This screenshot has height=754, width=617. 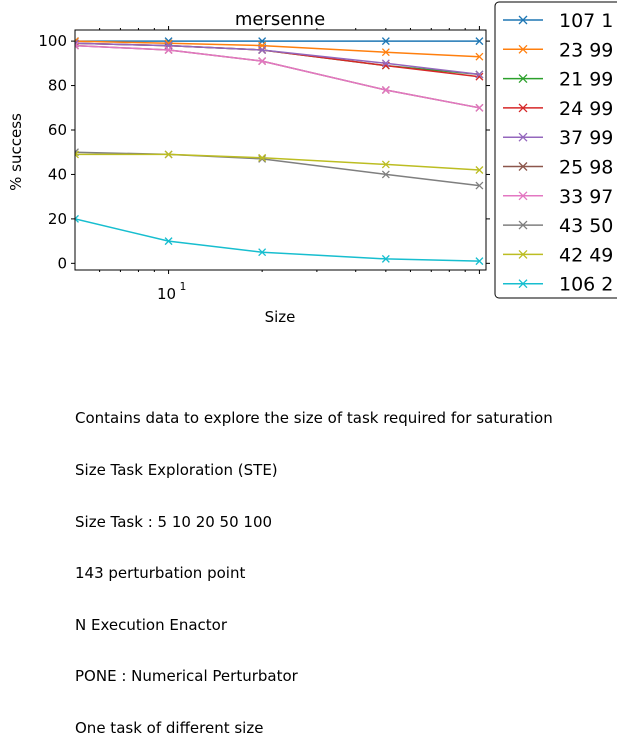 What do you see at coordinates (586, 138) in the screenshot?
I see `legend-label: 37 99` at bounding box center [586, 138].